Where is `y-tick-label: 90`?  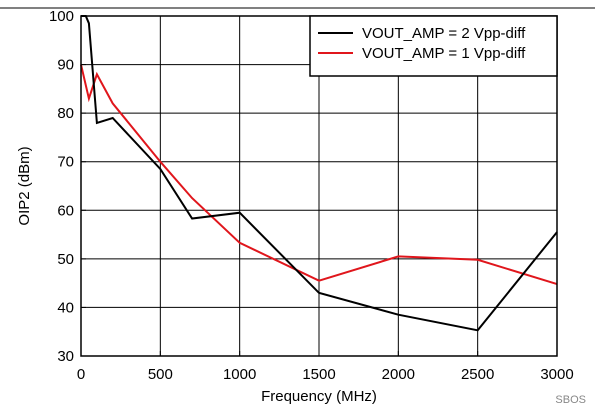
y-tick-label: 90 is located at coordinates (65, 65).